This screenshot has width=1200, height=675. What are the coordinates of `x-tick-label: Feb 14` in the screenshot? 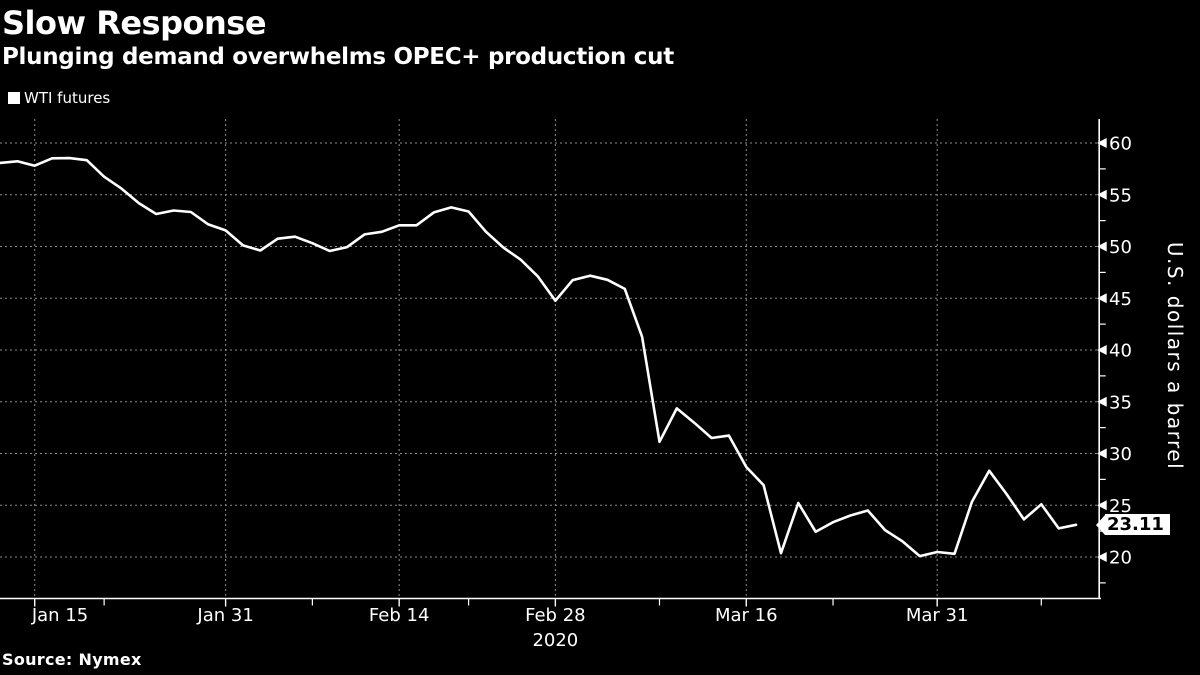 It's located at (399, 615).